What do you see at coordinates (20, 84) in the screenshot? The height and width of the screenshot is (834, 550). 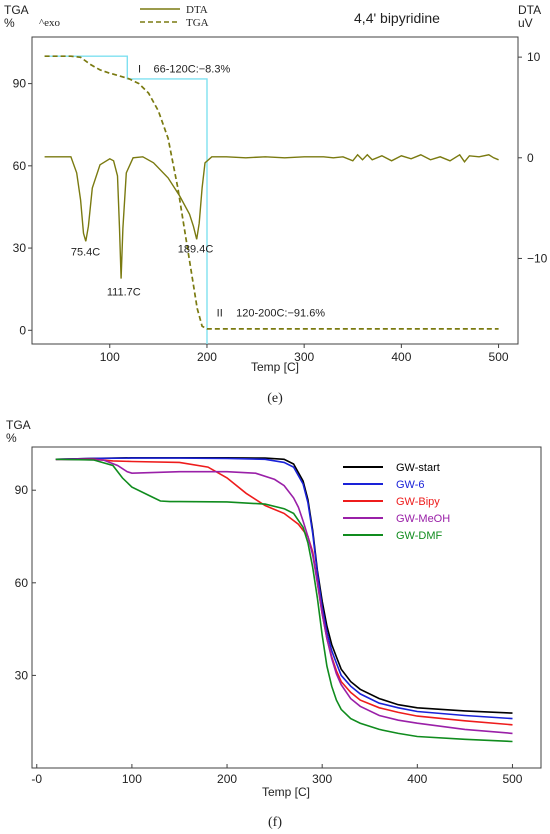 I see `y-left-tick-label-e: 90` at bounding box center [20, 84].